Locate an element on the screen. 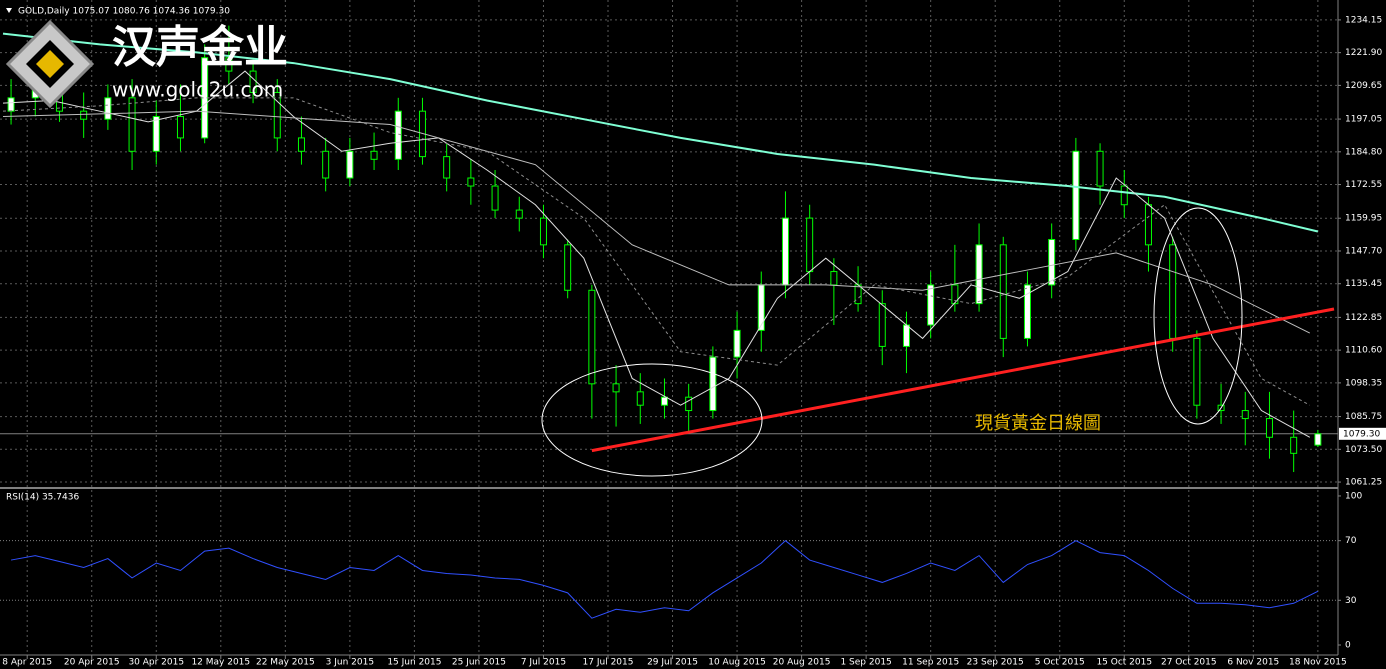  x-tick-label: 15 Jun 2015 is located at coordinates (414, 663).